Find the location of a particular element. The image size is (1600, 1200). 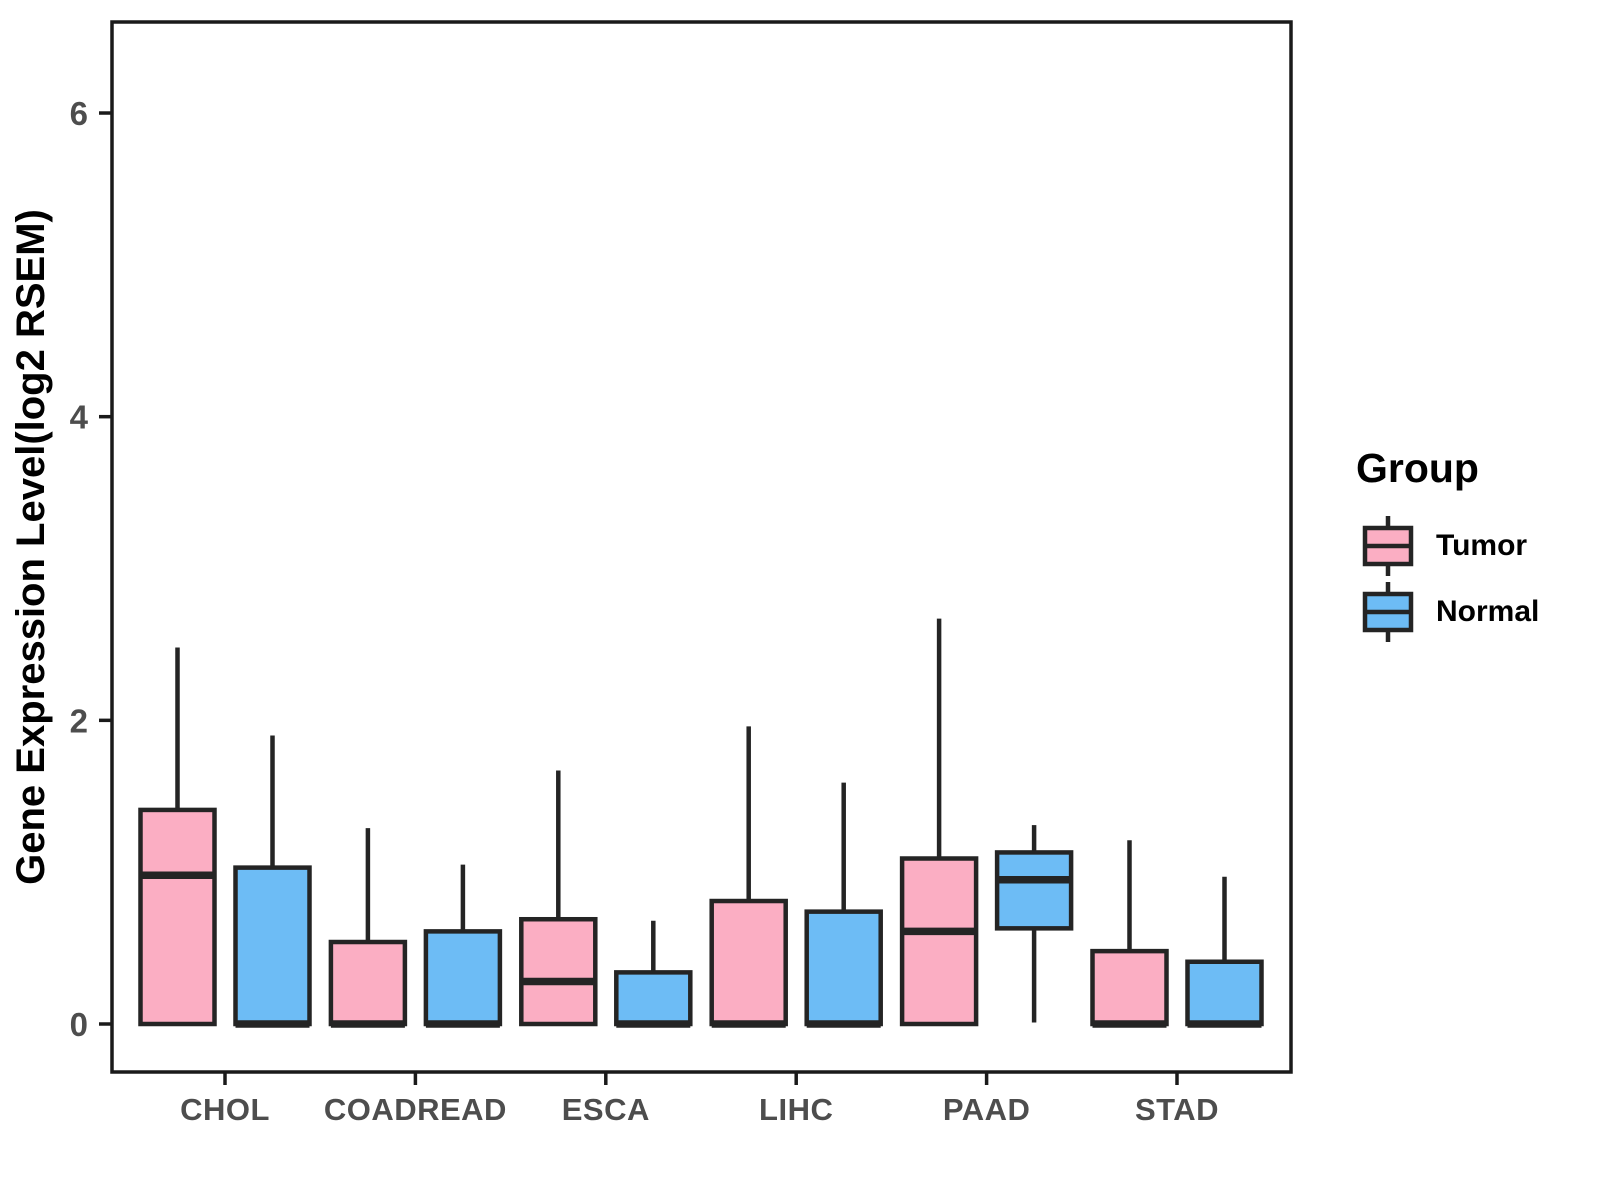

box-normal-esca is located at coordinates (653, 974).